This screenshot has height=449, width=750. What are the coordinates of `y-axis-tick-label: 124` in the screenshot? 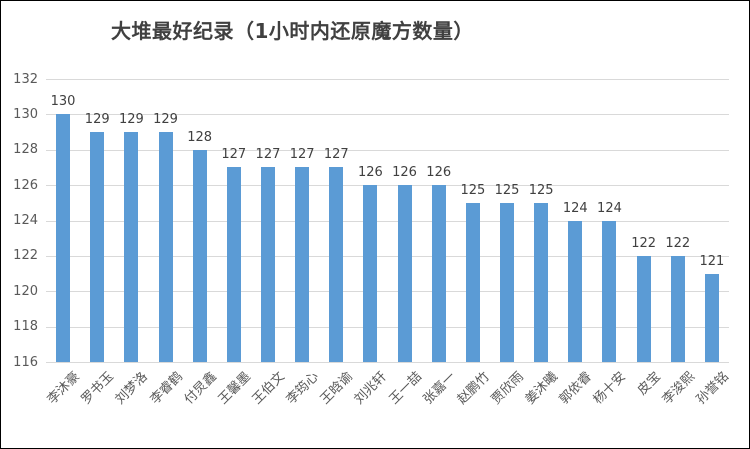 It's located at (25, 220).